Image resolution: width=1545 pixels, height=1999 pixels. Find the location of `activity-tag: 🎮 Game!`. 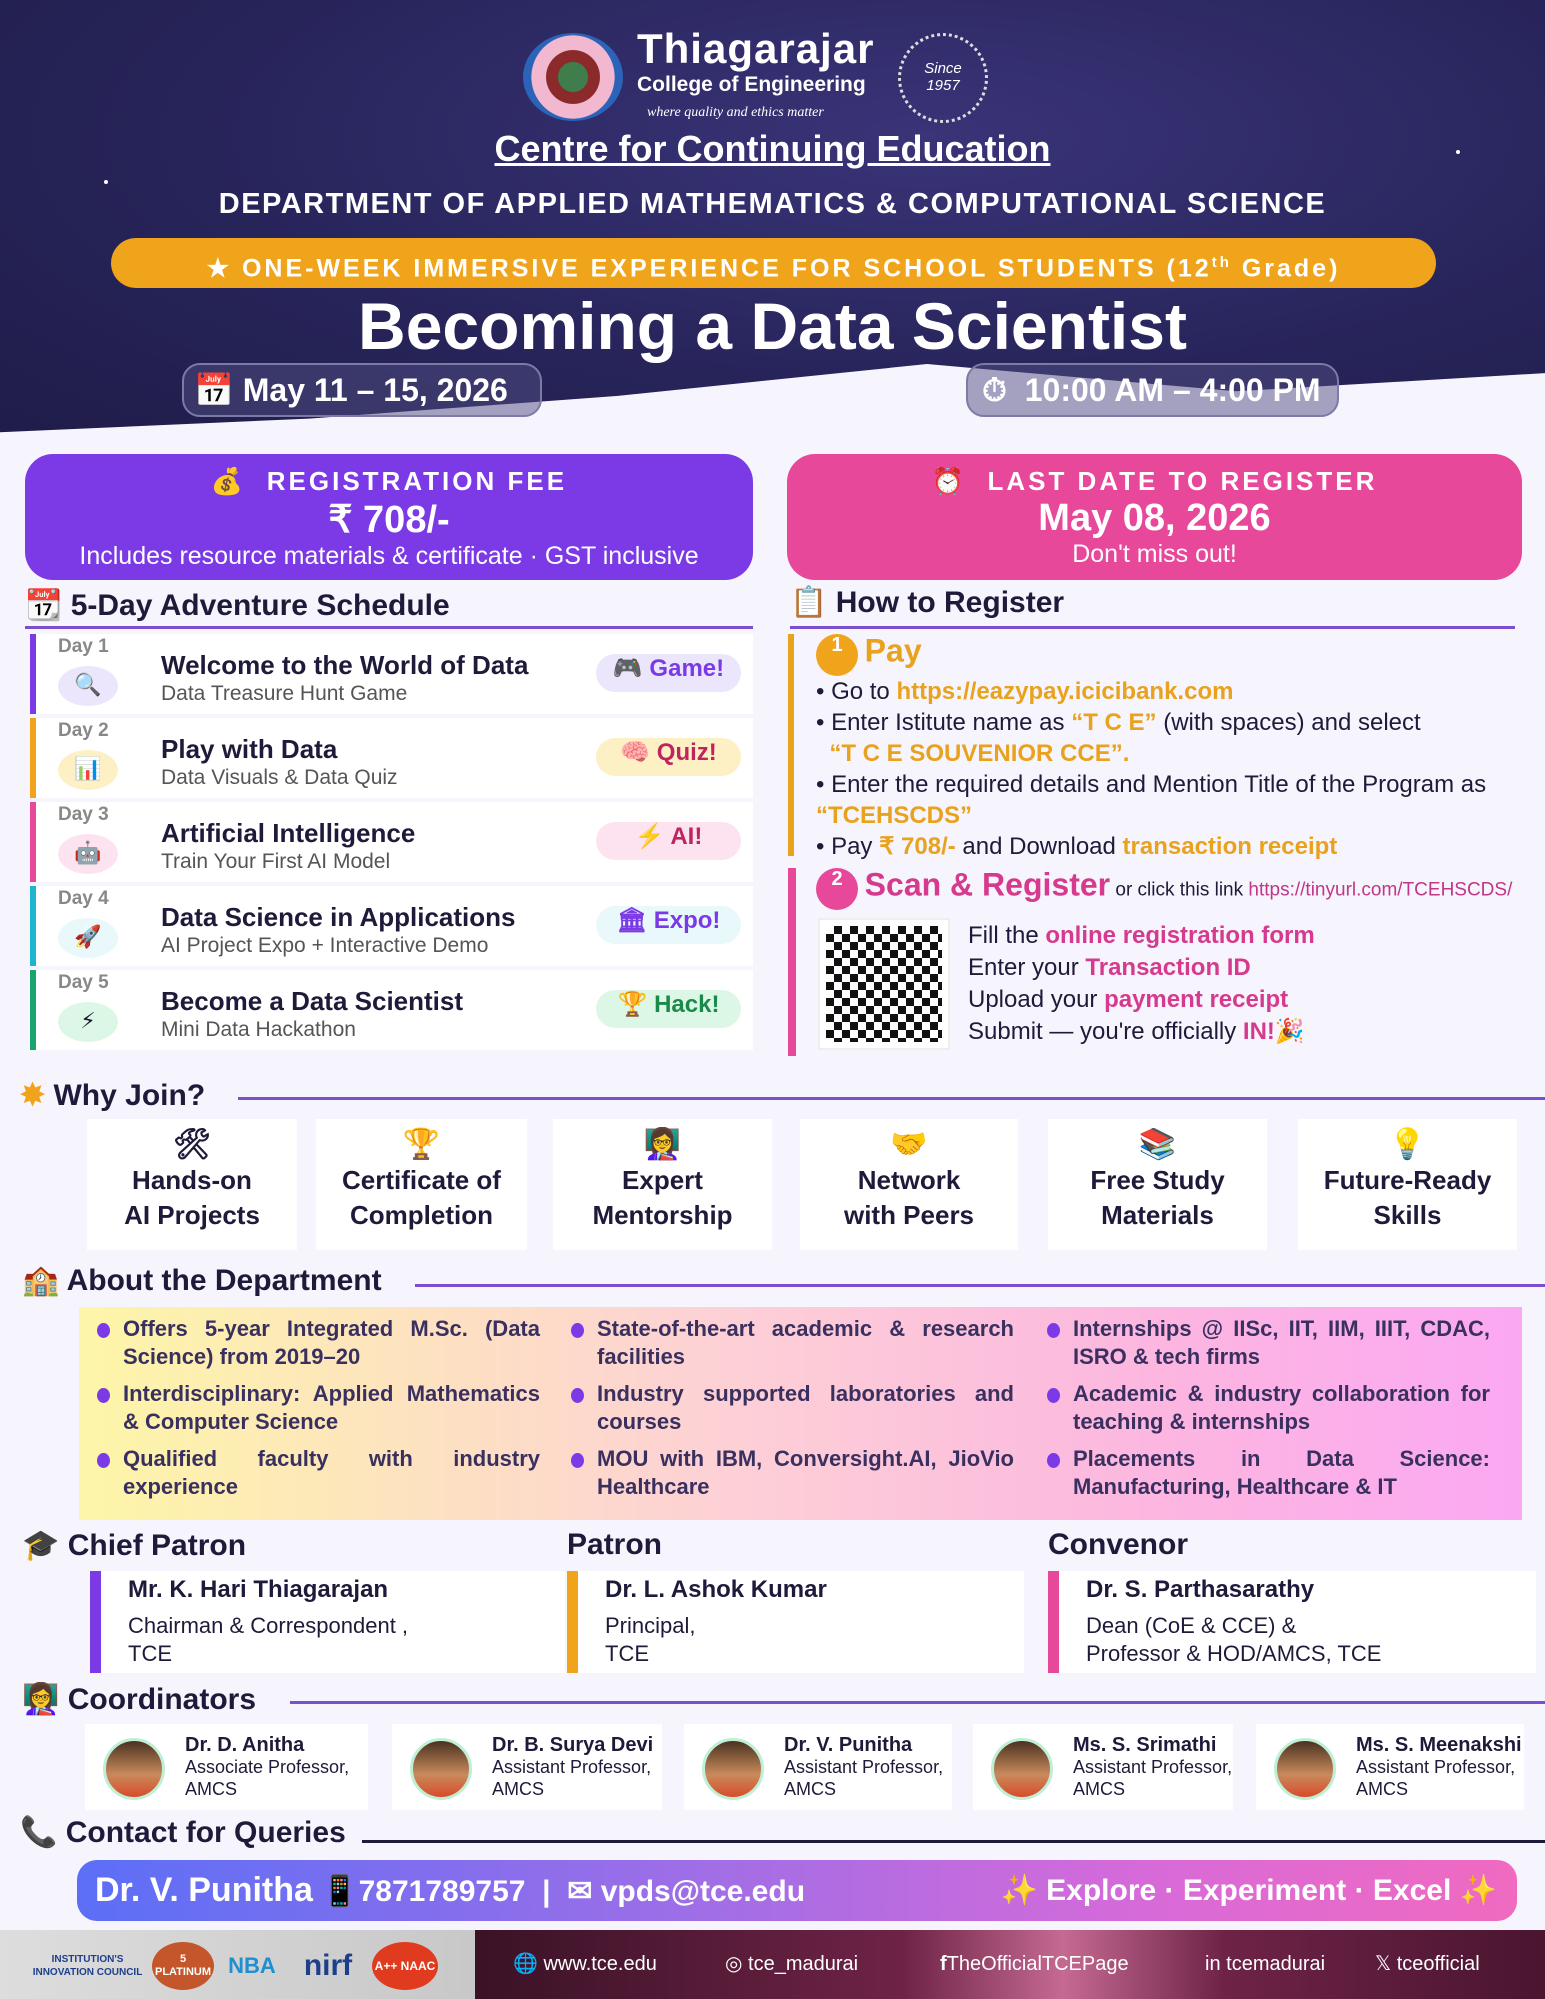

activity-tag: 🎮 Game! is located at coordinates (668, 673).